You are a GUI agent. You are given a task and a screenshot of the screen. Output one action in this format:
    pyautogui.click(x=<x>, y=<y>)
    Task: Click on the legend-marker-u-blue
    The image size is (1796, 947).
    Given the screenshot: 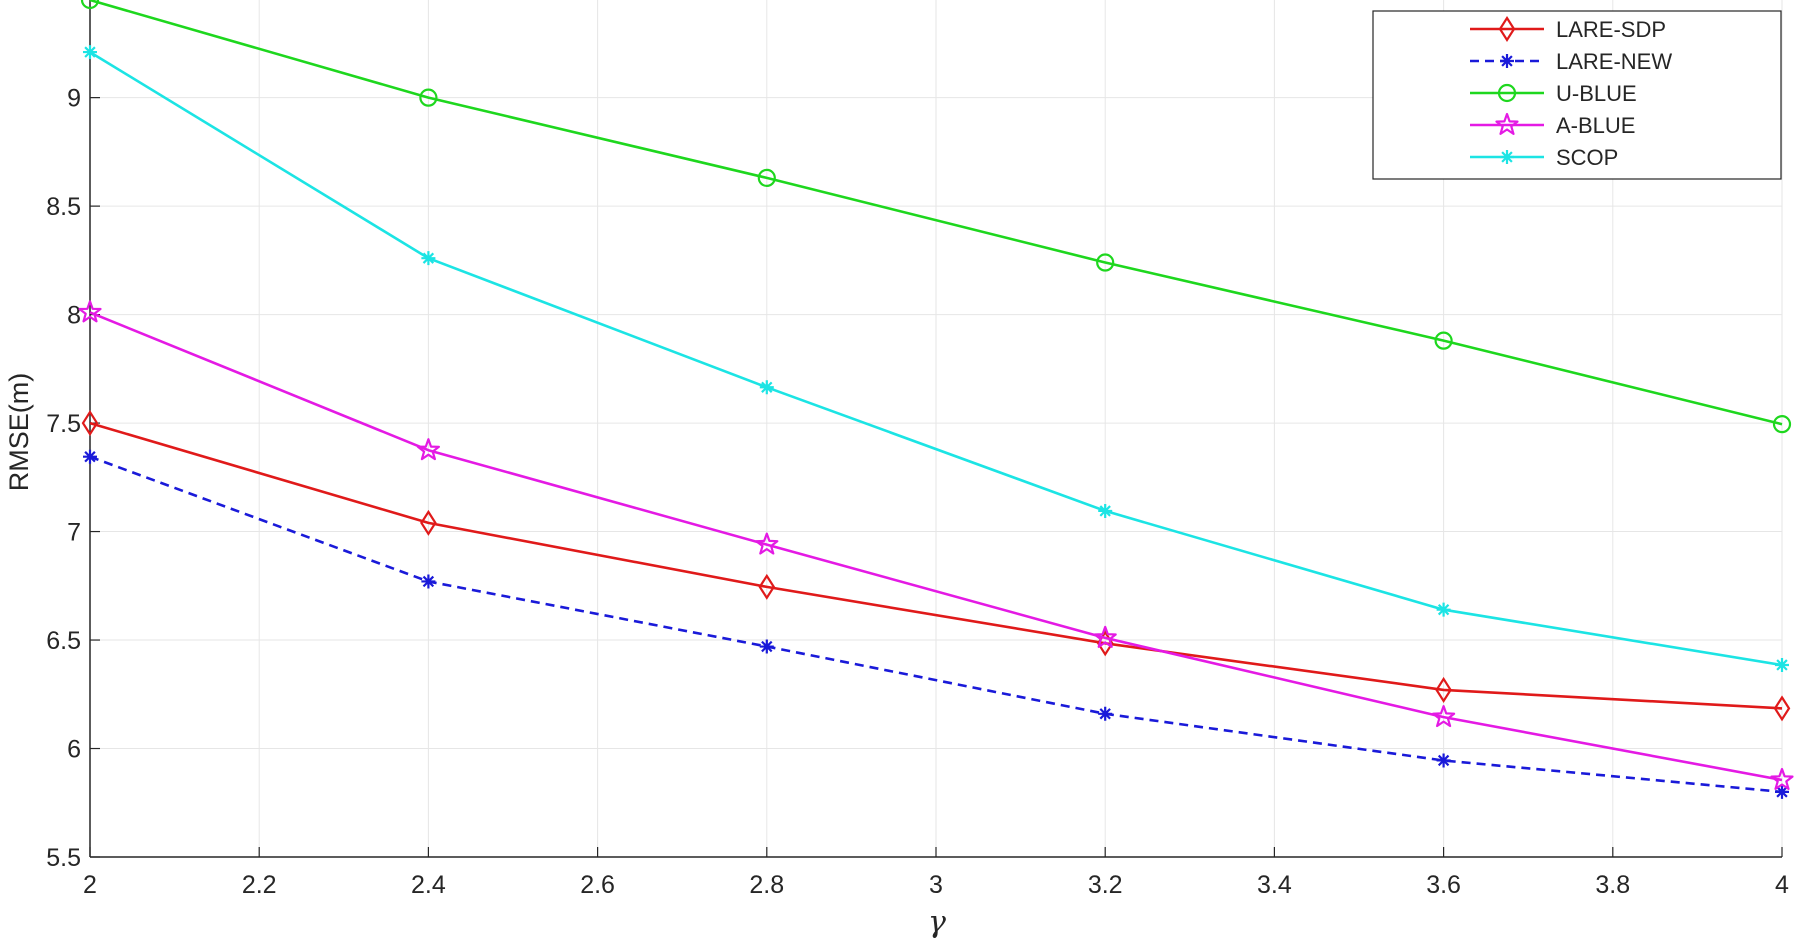 What is the action you would take?
    pyautogui.click(x=1507, y=93)
    